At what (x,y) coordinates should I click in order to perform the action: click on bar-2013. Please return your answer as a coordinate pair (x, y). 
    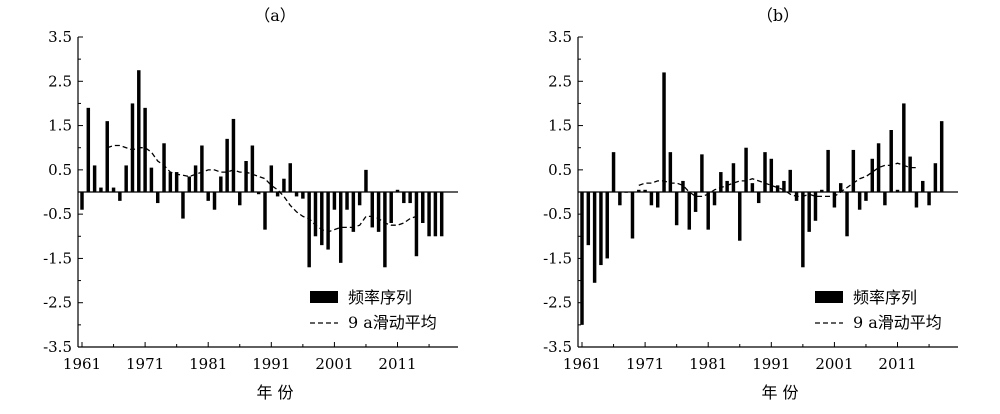
    Looking at the image, I should click on (410, 198).